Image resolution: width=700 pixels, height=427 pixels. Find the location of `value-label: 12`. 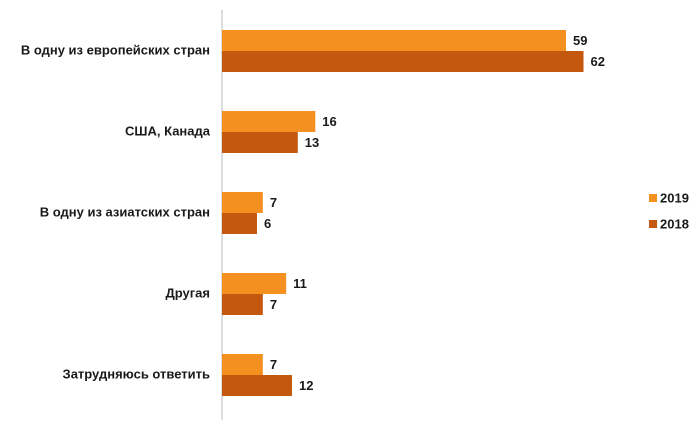

value-label: 12 is located at coordinates (306, 385).